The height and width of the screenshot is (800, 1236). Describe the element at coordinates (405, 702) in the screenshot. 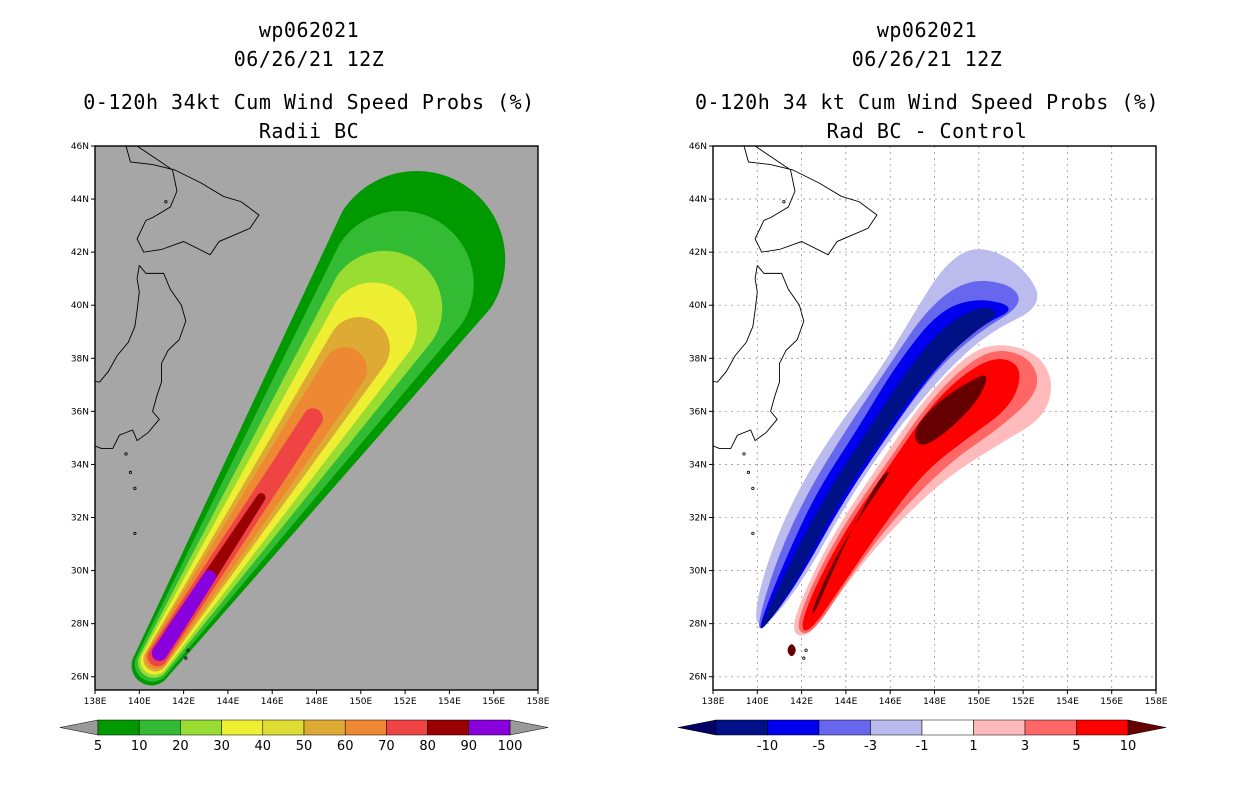

I see `x-tick-label: 152E` at that location.